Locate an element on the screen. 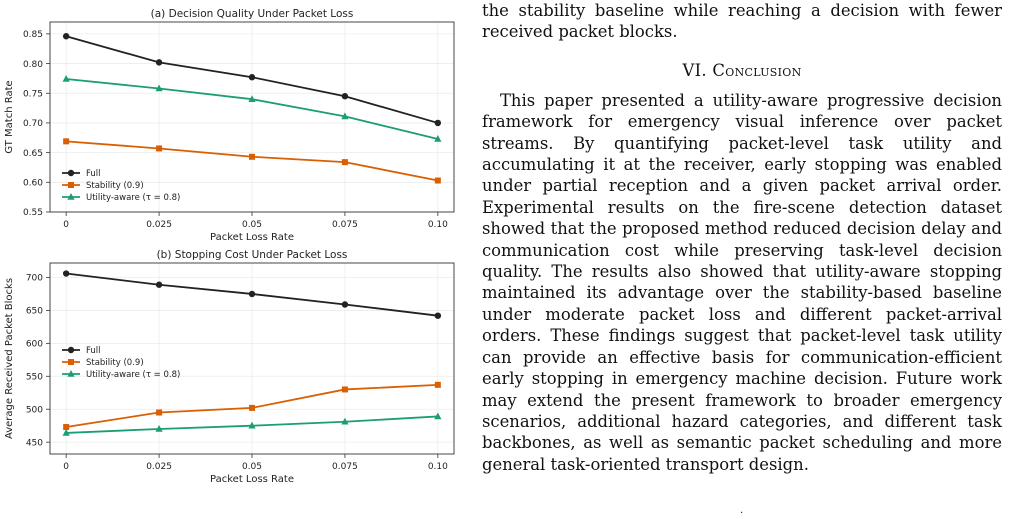 The image size is (1015, 519). chart-a-ytick-label: 0.65 is located at coordinates (33, 154).